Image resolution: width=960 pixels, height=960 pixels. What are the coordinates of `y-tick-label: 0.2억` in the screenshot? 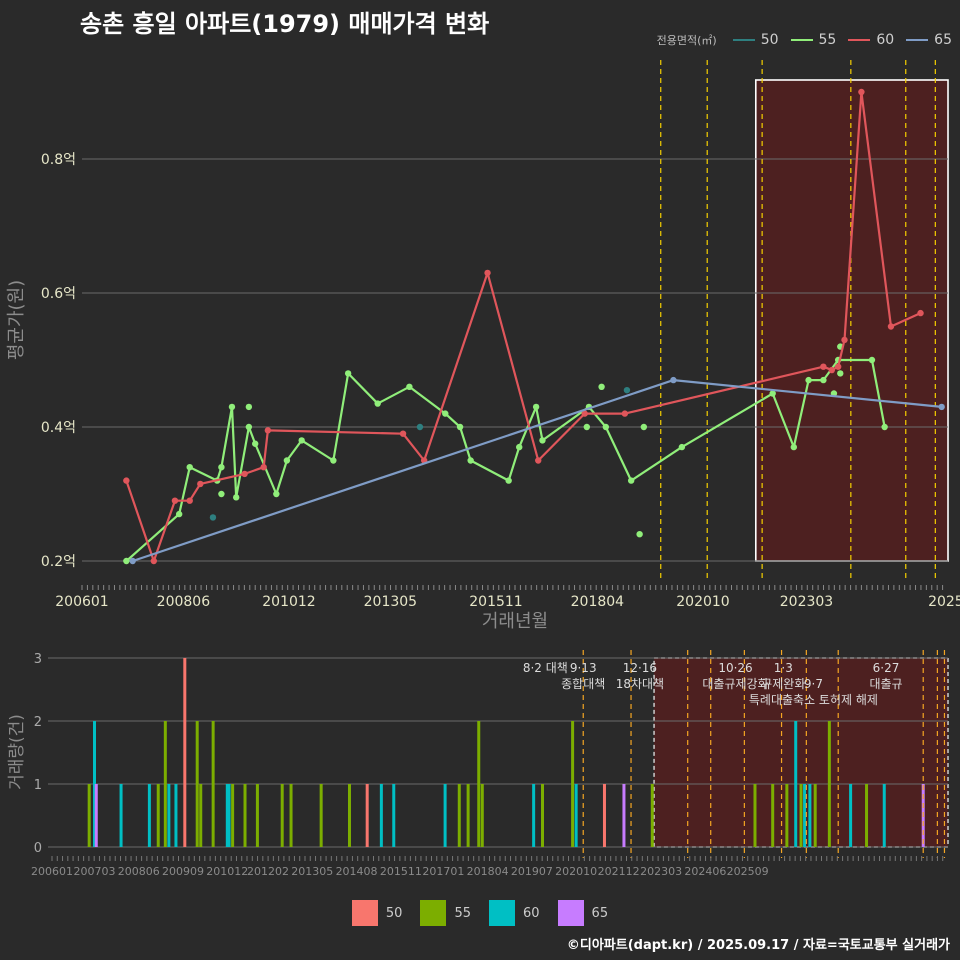 It's located at (58, 562).